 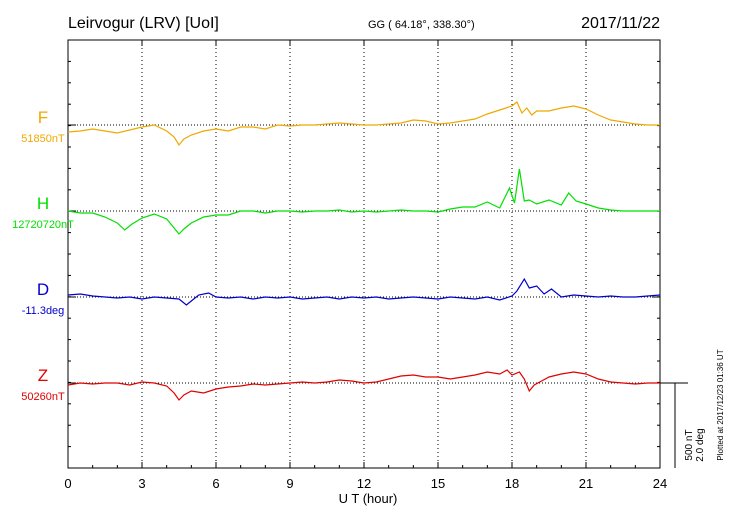 What do you see at coordinates (368, 498) in the screenshot?
I see `x-axis-label: U T (hour)` at bounding box center [368, 498].